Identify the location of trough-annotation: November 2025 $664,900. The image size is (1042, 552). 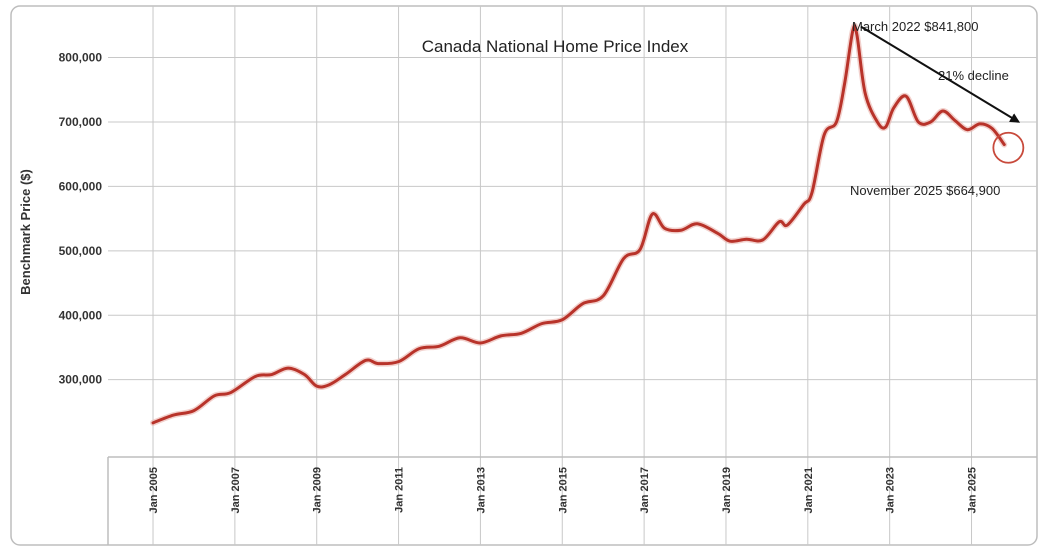
(925, 190).